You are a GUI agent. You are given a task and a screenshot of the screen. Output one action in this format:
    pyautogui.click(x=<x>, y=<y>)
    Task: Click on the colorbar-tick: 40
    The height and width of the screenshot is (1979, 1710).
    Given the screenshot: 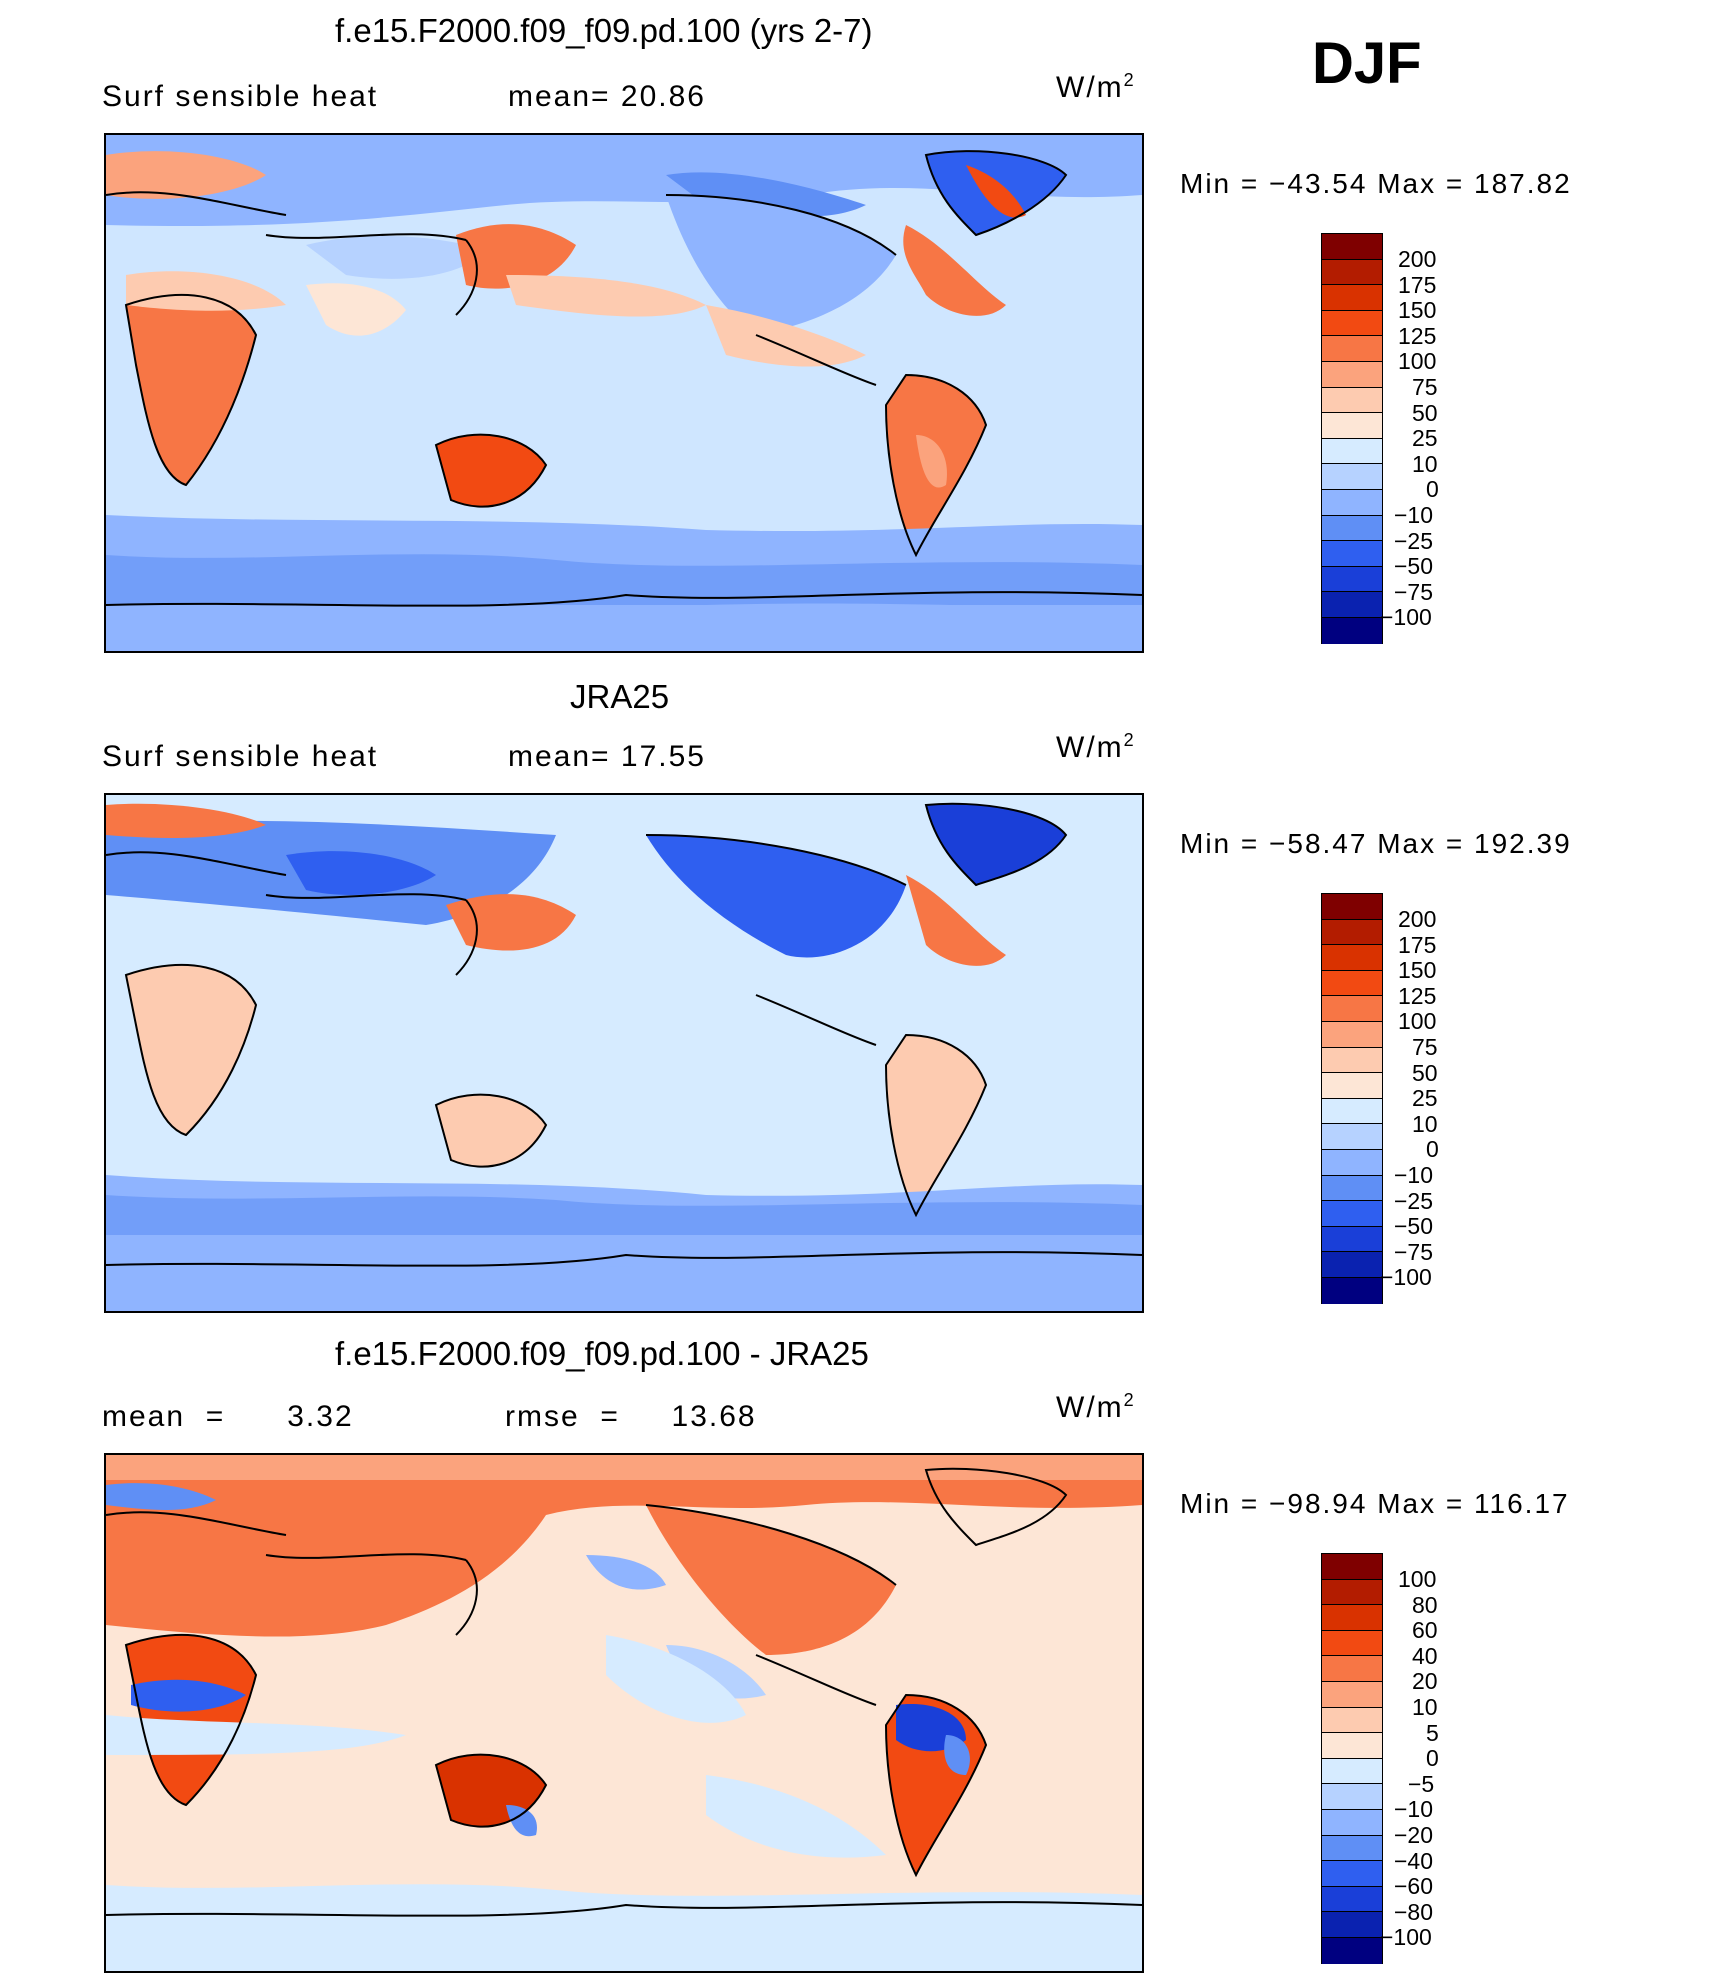 What is the action you would take?
    pyautogui.click(x=1425, y=1655)
    